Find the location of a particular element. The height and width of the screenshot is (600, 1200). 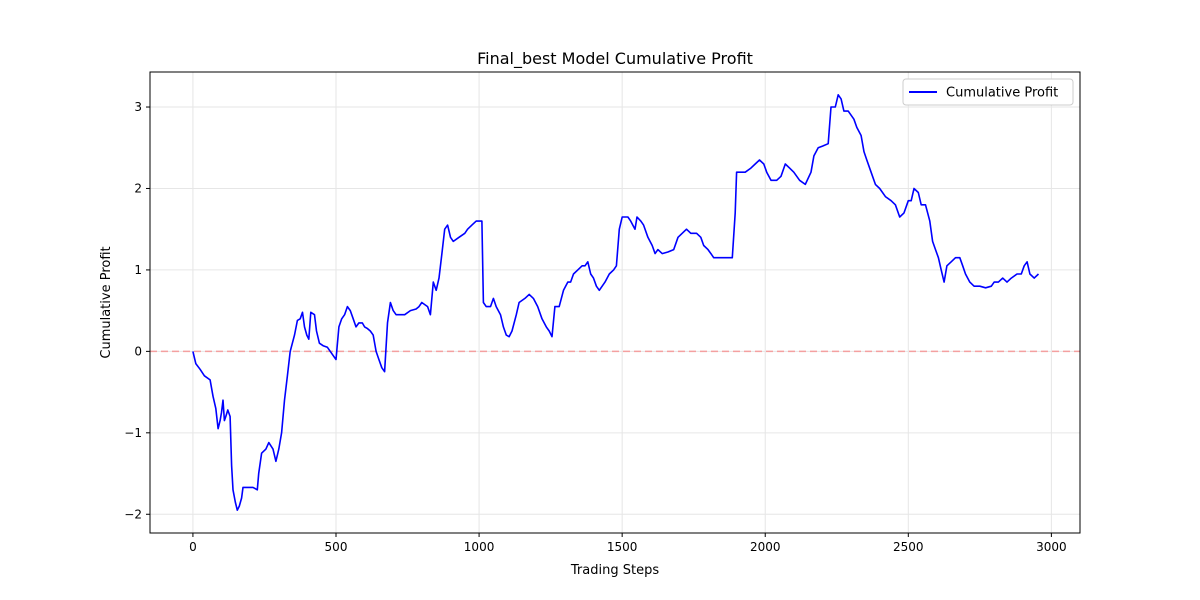

x-tick-label: 0 is located at coordinates (193, 547).